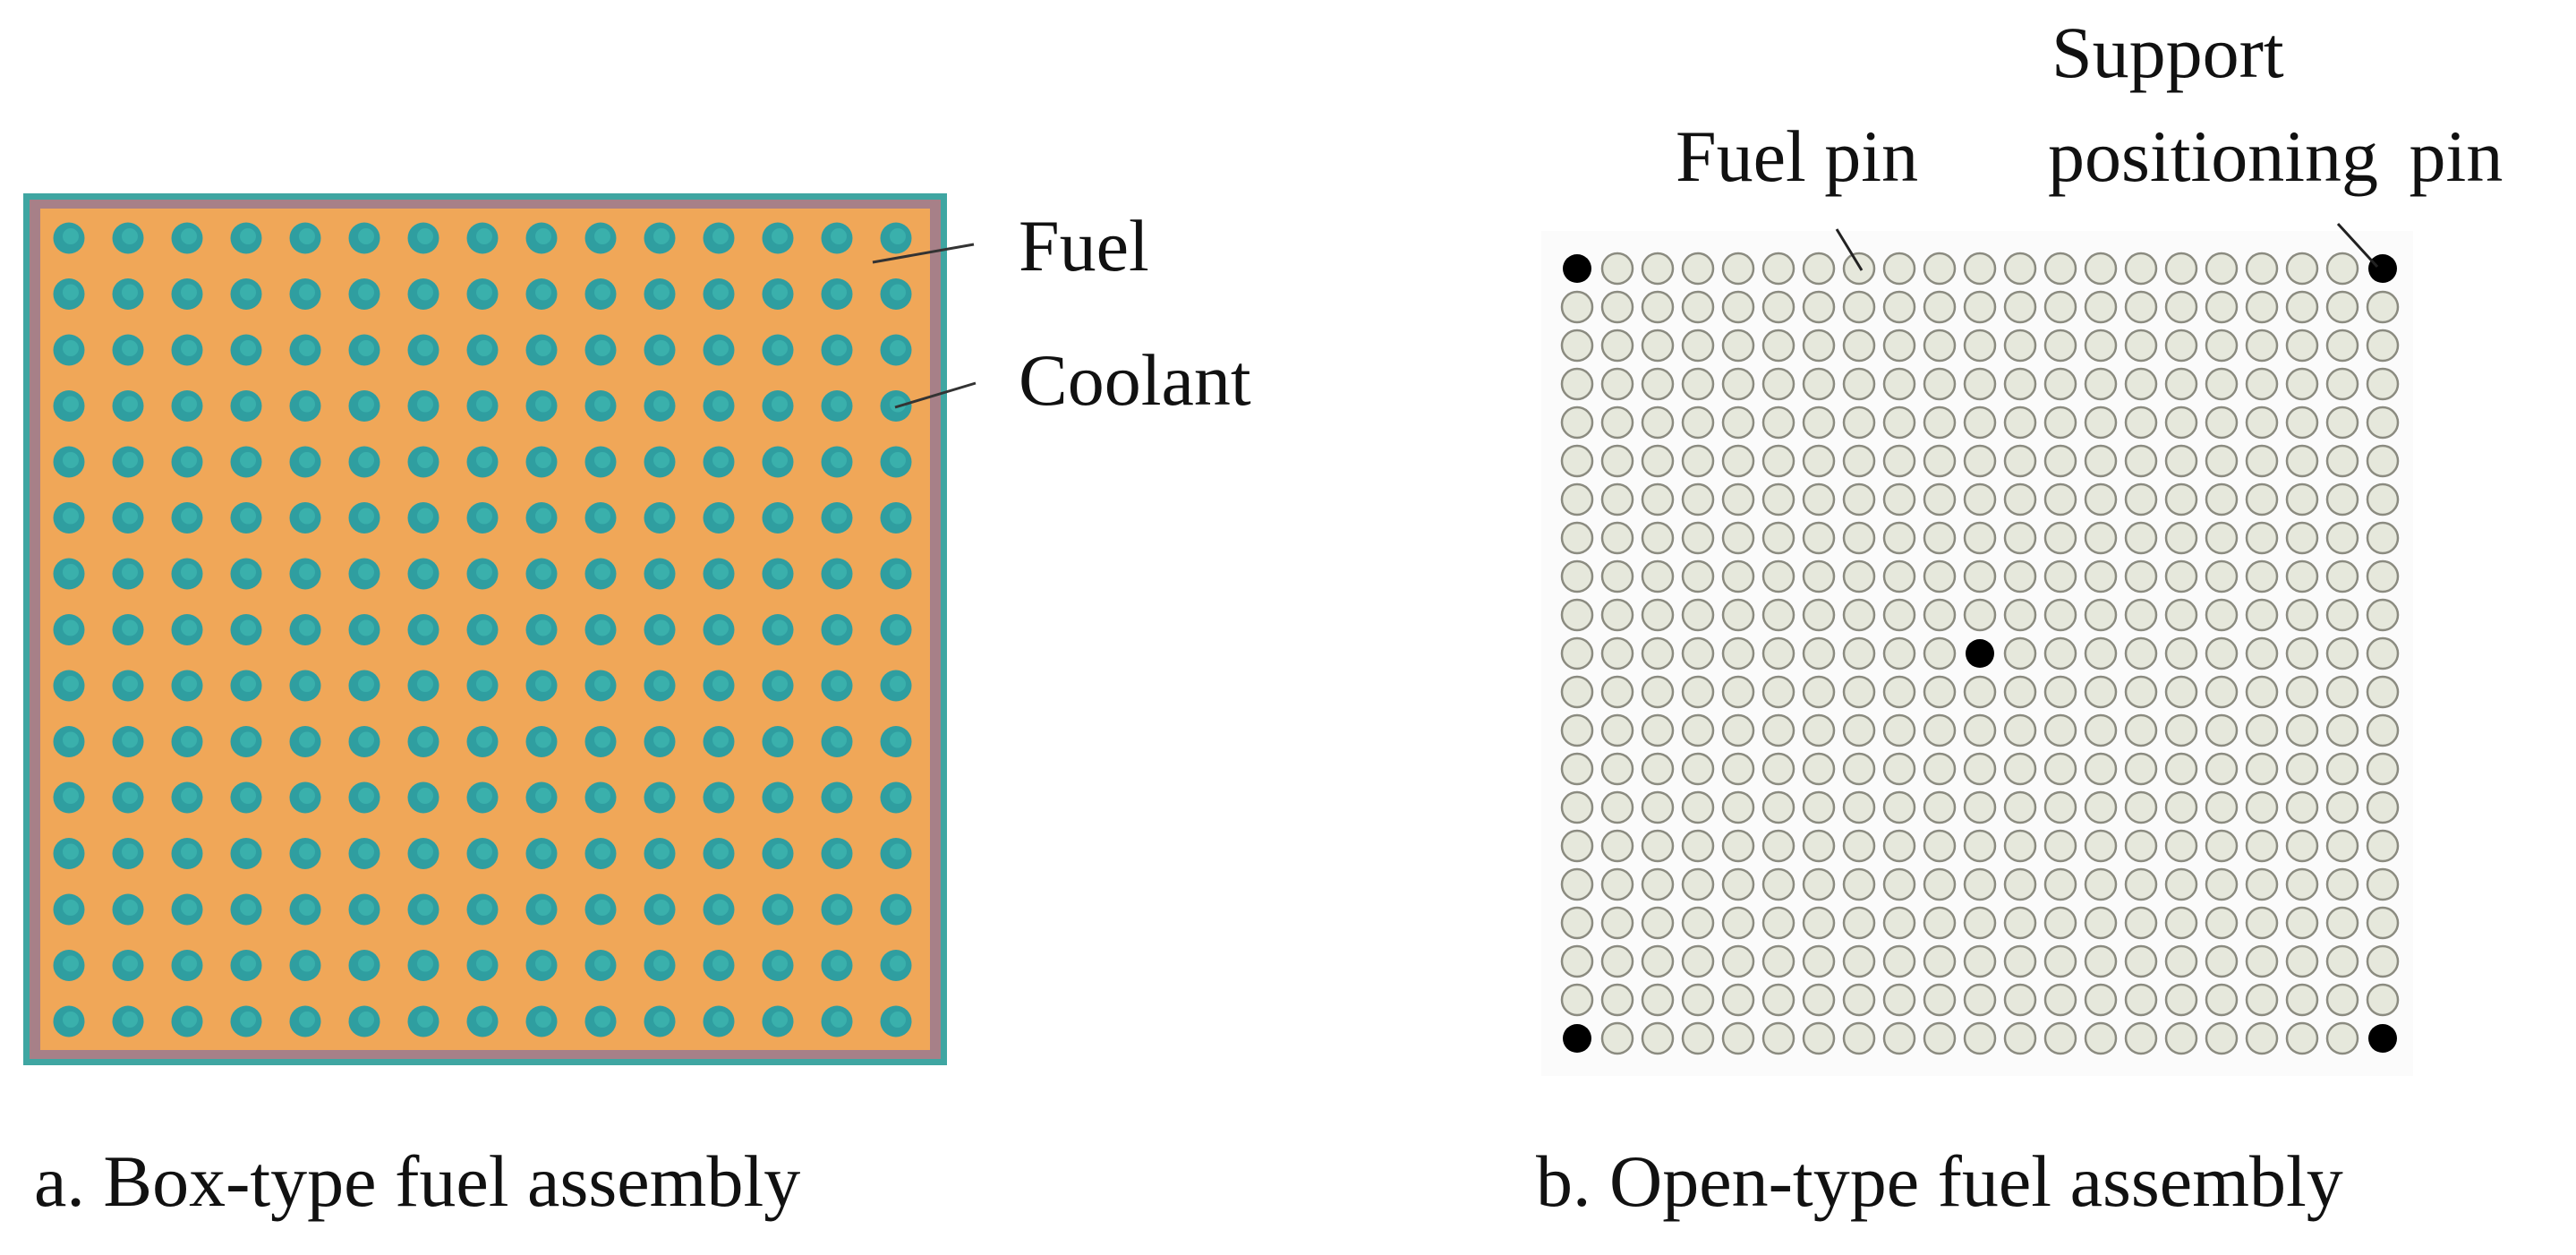 This screenshot has width=2576, height=1255. What do you see at coordinates (1980, 653) in the screenshot?
I see `support-positioning-pin` at bounding box center [1980, 653].